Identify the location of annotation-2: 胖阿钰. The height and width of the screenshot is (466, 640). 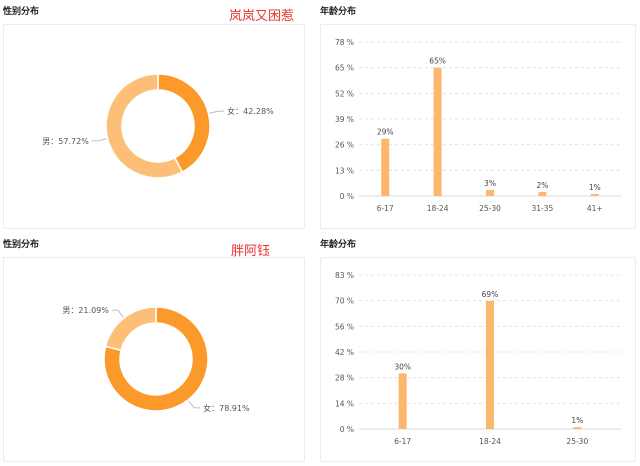
(251, 251).